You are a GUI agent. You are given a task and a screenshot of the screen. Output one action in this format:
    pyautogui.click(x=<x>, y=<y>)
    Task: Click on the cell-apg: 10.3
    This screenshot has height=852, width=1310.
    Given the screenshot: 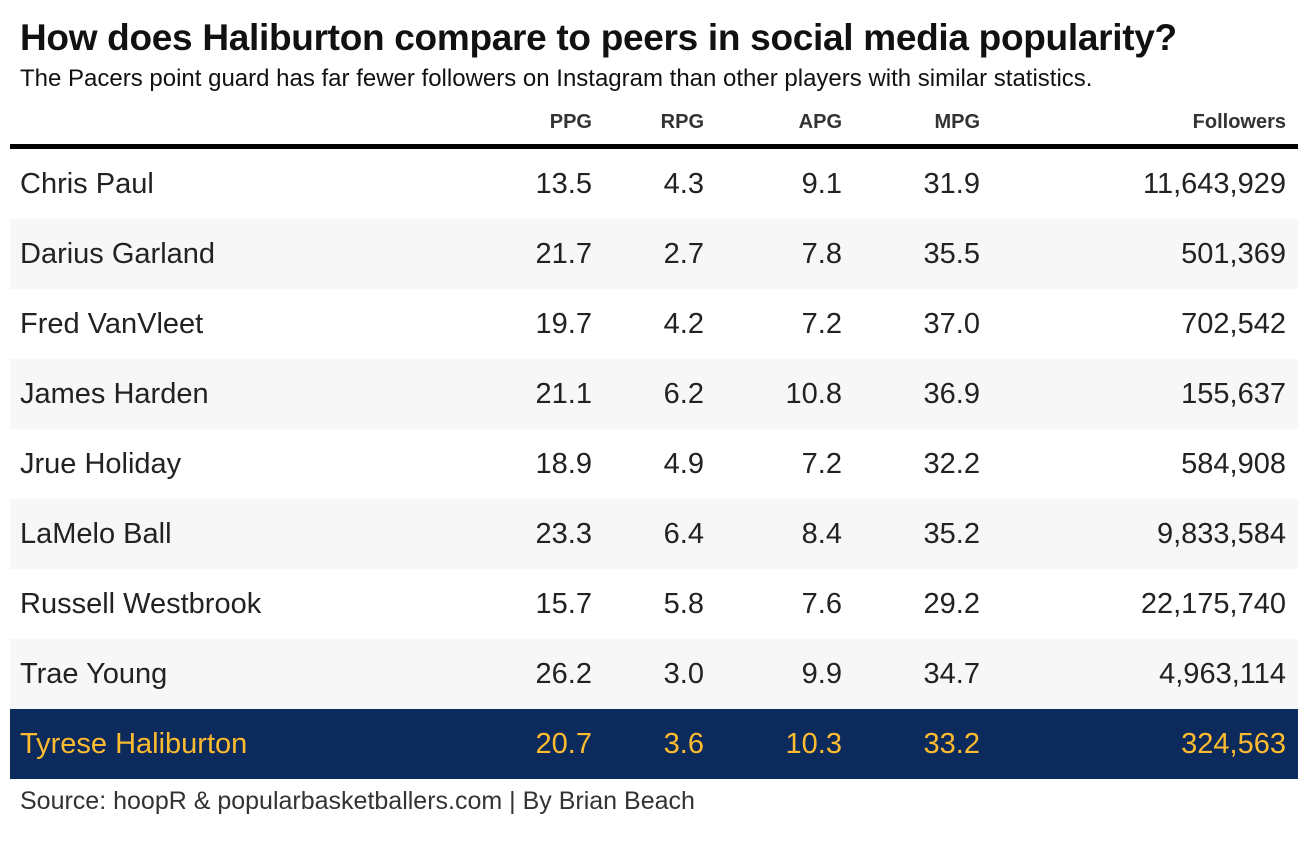 What is the action you would take?
    pyautogui.click(x=785, y=744)
    